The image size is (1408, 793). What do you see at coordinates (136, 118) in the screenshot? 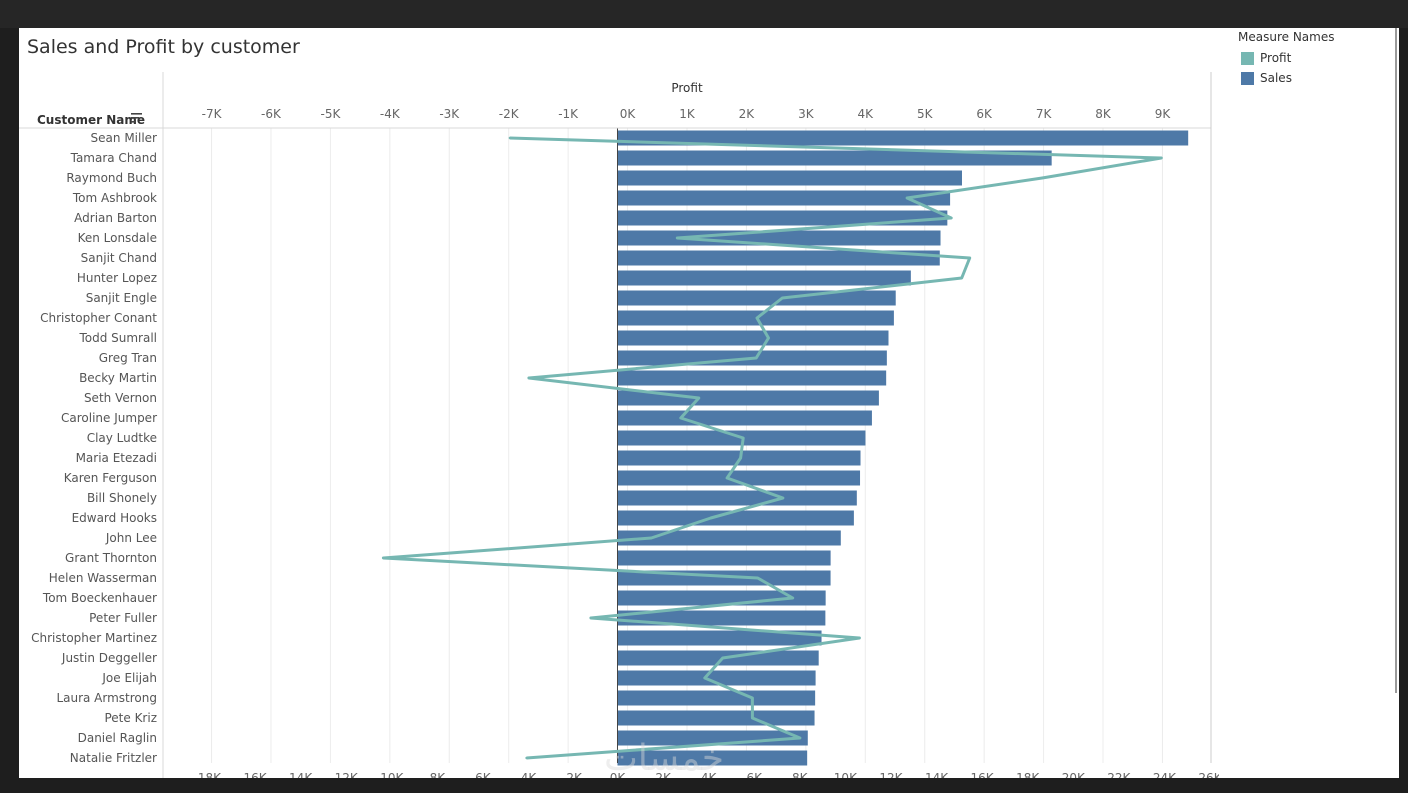
I see `sort-descending-icon` at bounding box center [136, 118].